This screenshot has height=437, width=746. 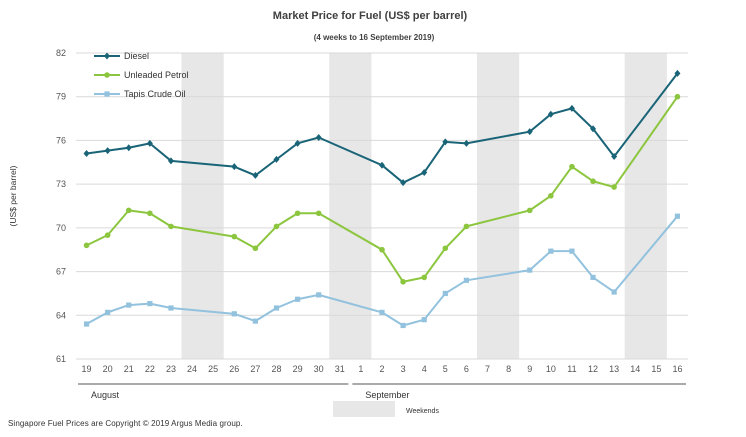 What do you see at coordinates (529, 369) in the screenshot?
I see `x-tick-label: 9` at bounding box center [529, 369].